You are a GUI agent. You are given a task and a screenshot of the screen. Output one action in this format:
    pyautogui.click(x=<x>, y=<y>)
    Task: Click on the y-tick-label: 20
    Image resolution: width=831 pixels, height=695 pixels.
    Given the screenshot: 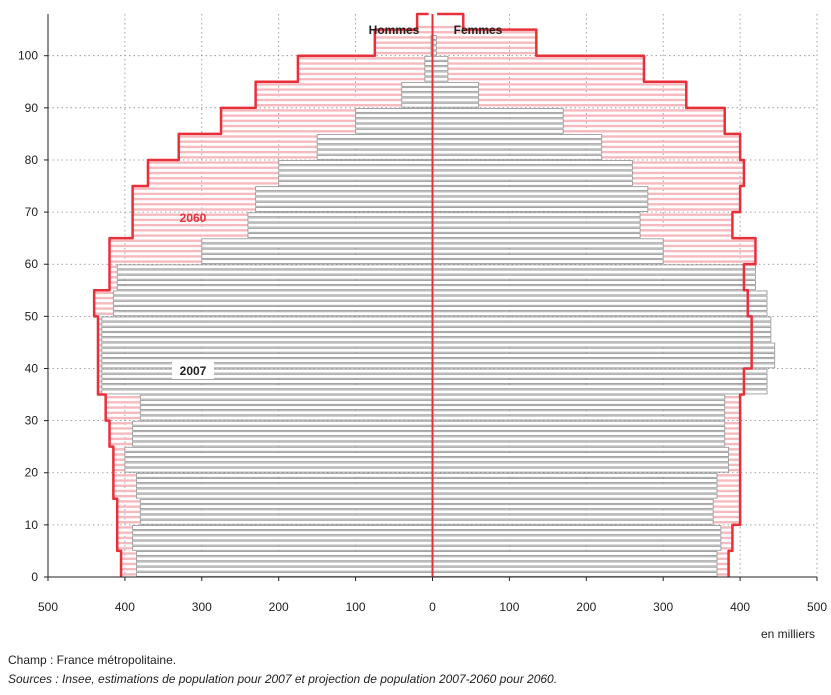 What is the action you would take?
    pyautogui.click(x=32, y=473)
    